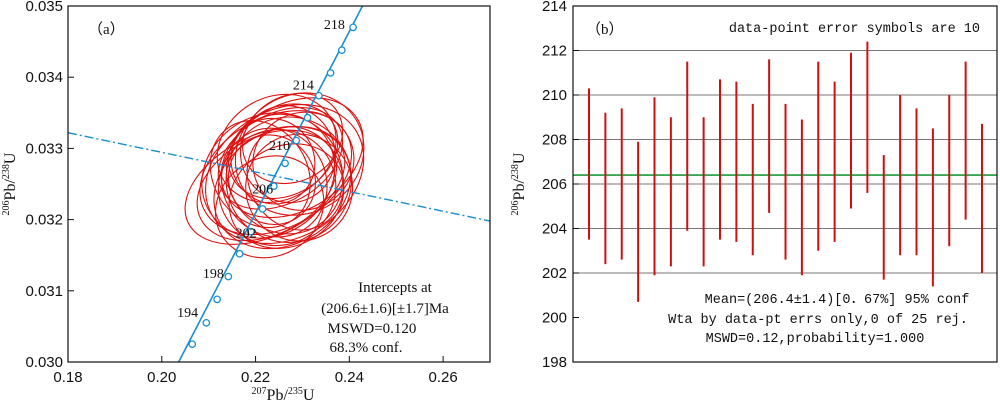 This screenshot has height=404, width=1000. What do you see at coordinates (366, 348) in the screenshot?
I see `annotation-line-4: 68.3% conf.` at bounding box center [366, 348].